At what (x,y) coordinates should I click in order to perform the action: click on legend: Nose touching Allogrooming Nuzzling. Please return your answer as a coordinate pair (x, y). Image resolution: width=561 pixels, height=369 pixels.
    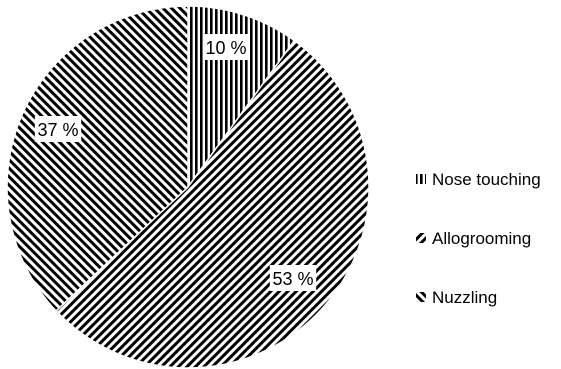
    Looking at the image, I should click on (478, 238).